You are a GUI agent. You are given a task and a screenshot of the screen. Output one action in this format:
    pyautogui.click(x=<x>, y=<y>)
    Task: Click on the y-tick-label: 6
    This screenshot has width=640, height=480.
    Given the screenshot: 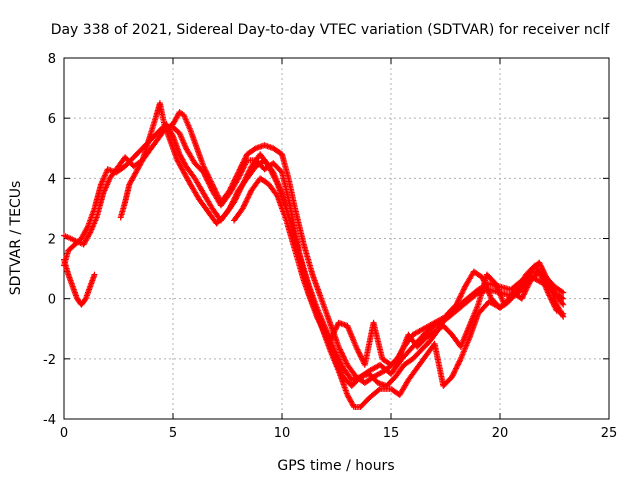 What is the action you would take?
    pyautogui.click(x=52, y=119)
    